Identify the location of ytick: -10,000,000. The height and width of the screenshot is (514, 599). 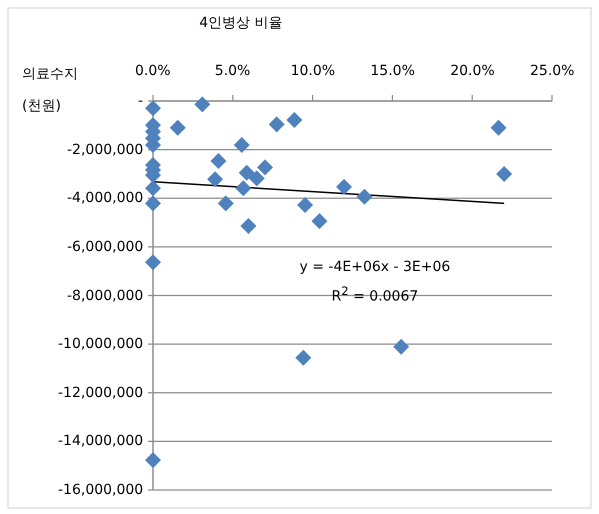
(101, 344).